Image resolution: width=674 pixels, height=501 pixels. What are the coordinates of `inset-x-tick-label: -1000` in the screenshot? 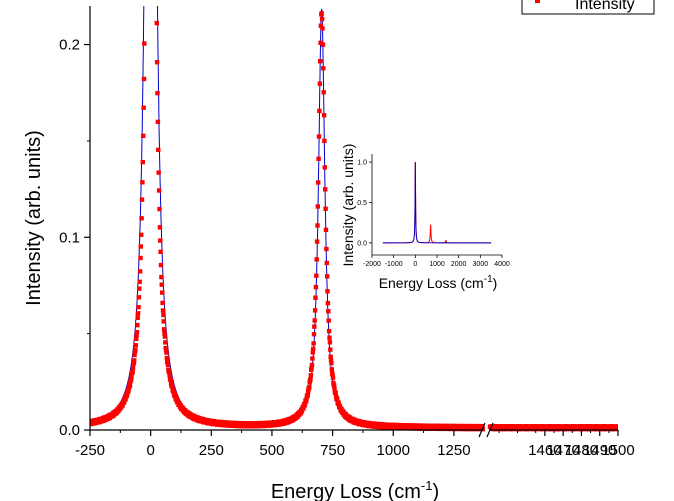 It's located at (394, 264).